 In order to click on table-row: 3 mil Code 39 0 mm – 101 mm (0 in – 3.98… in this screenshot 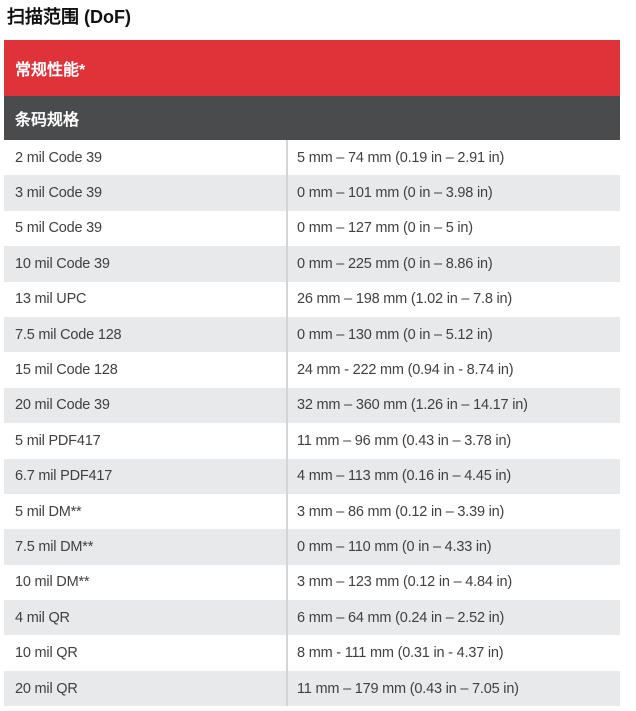, I will do `click(312, 193)`.